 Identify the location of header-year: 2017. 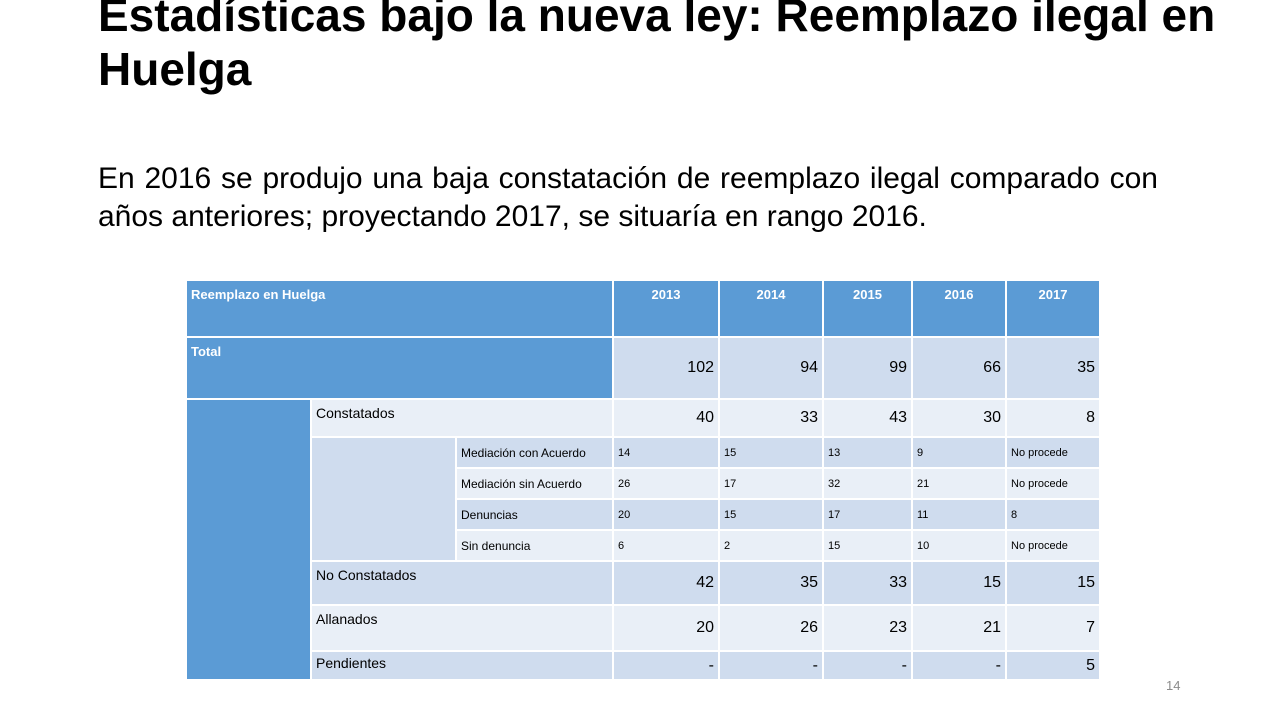
(1053, 308).